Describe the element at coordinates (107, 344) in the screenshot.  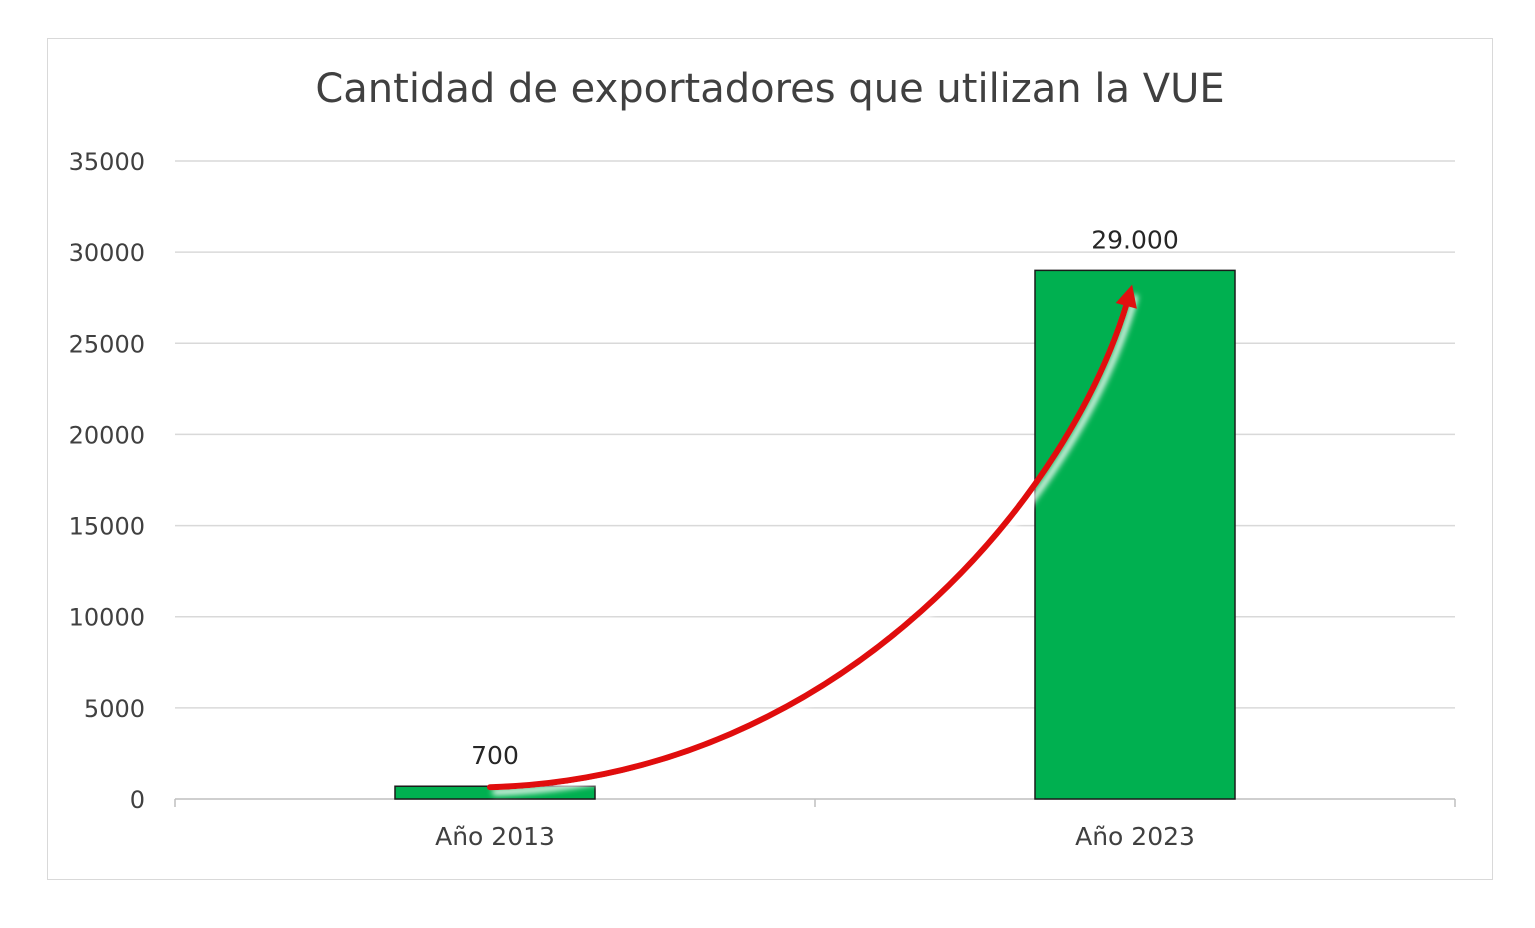
I see `y-tick-label: 25000` at that location.